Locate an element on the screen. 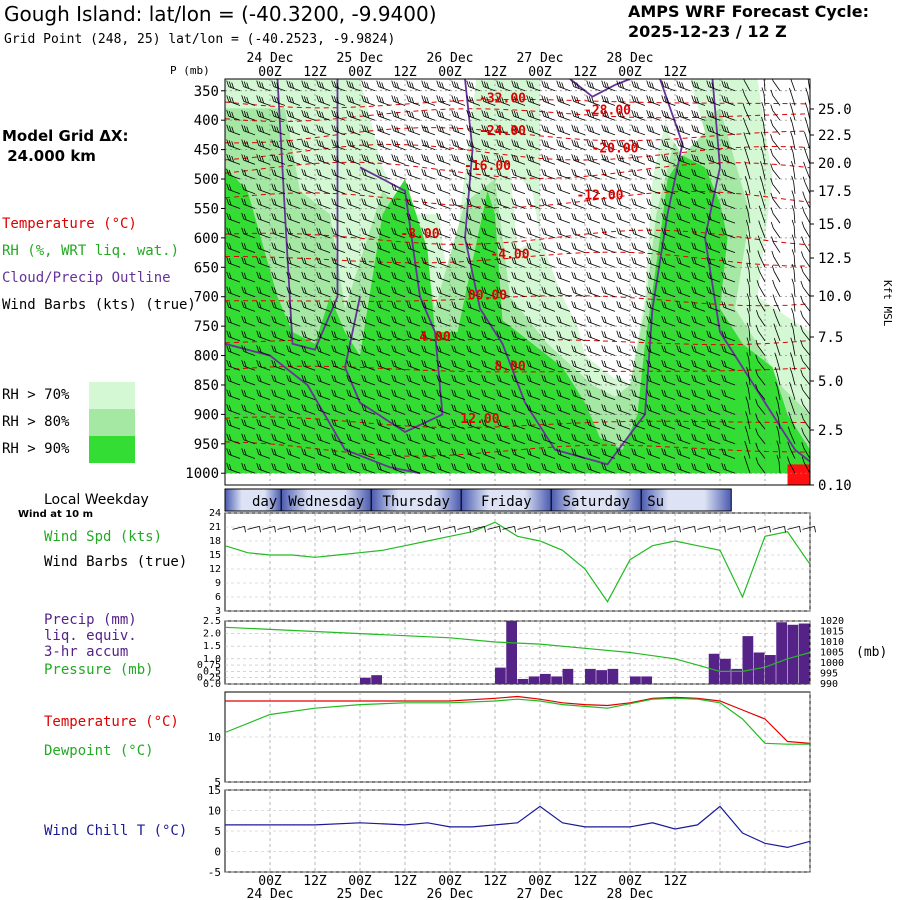  temperature-contour is located at coordinates (517, 170).